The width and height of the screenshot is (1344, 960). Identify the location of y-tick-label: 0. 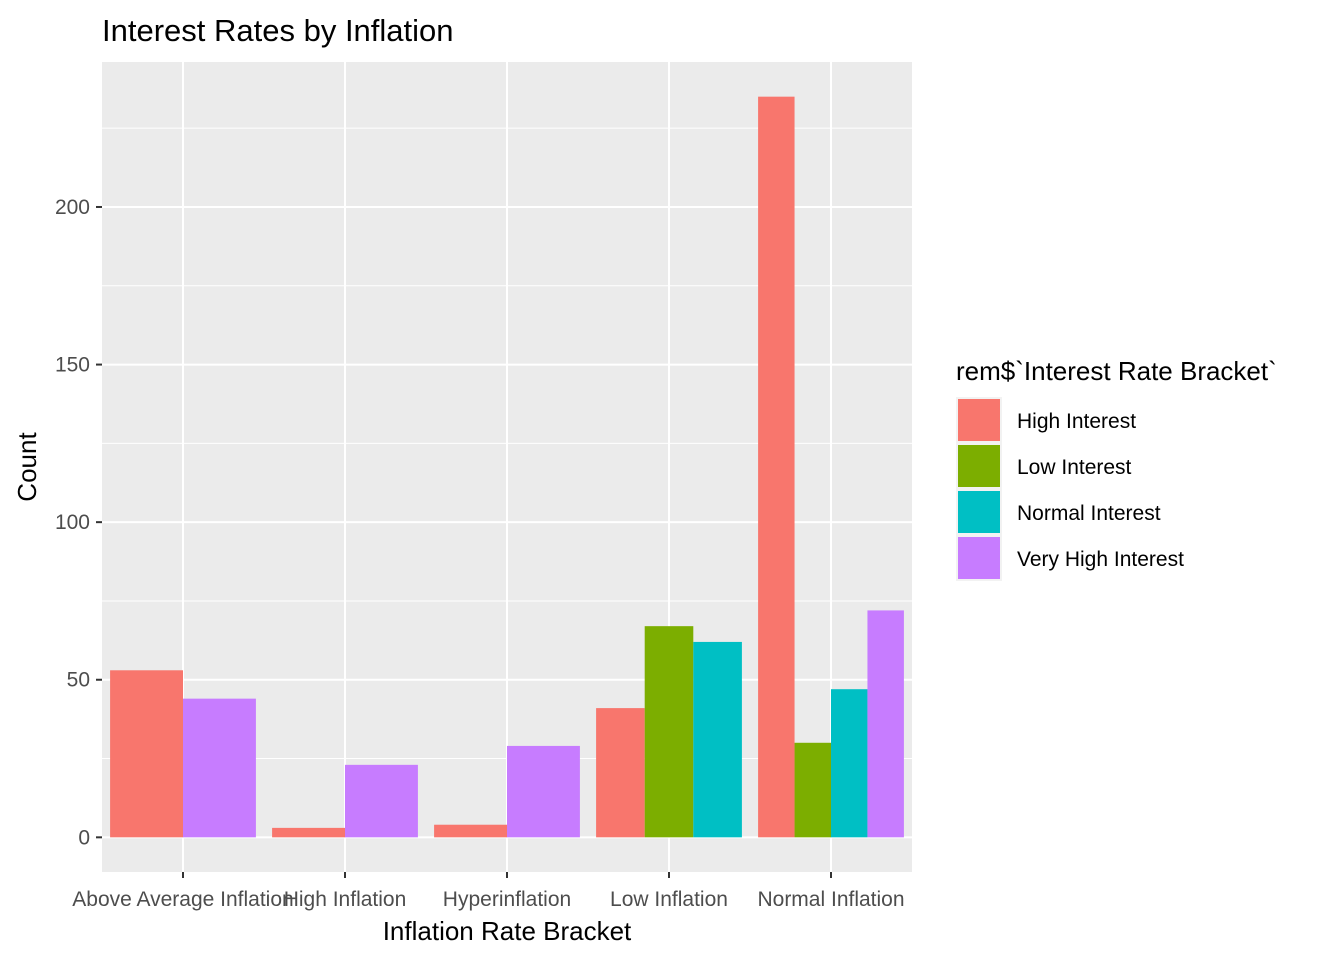
(84, 837).